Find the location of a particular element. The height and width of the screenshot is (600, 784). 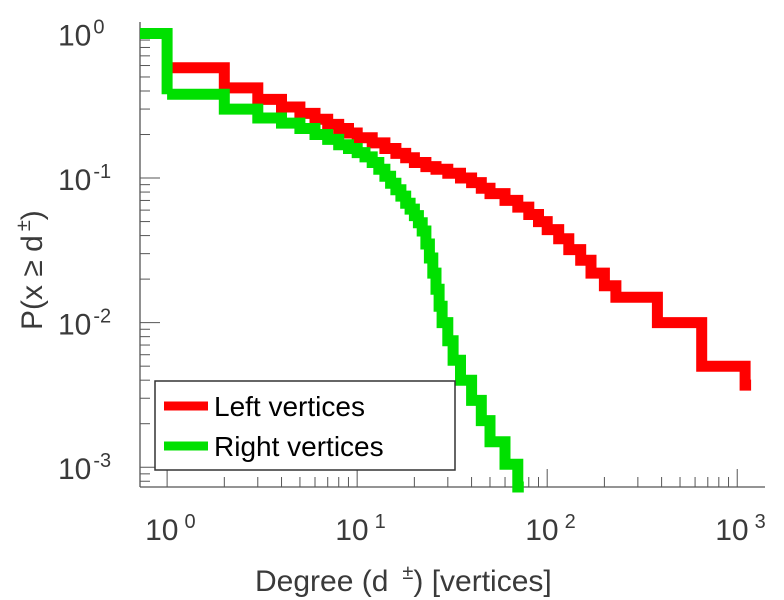

legend-box is located at coordinates (305, 425).